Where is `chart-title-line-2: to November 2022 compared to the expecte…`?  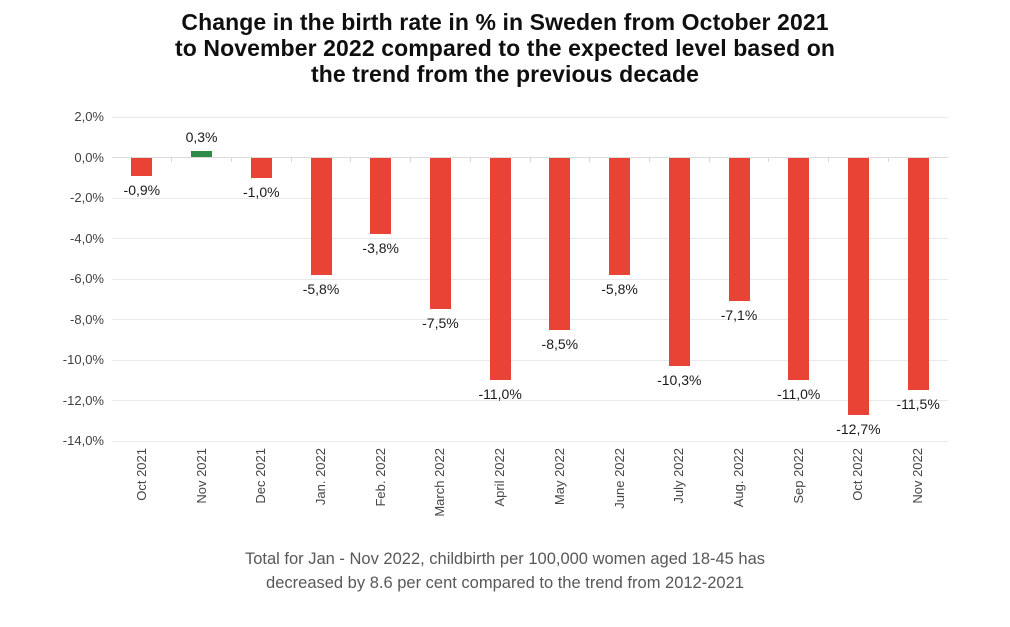 chart-title-line-2: to November 2022 compared to the expecte… is located at coordinates (505, 48).